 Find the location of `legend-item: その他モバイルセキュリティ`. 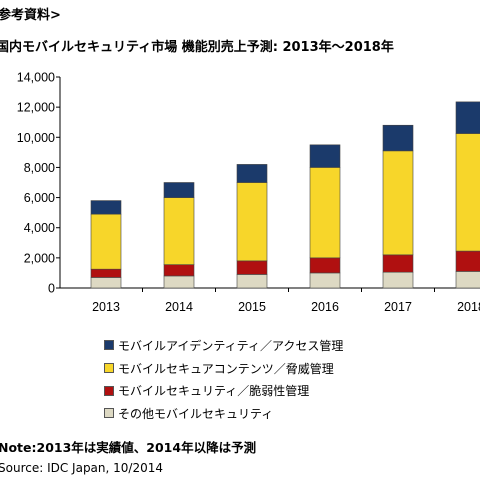

legend-item: その他モバイルセキュリティ is located at coordinates (223, 413).